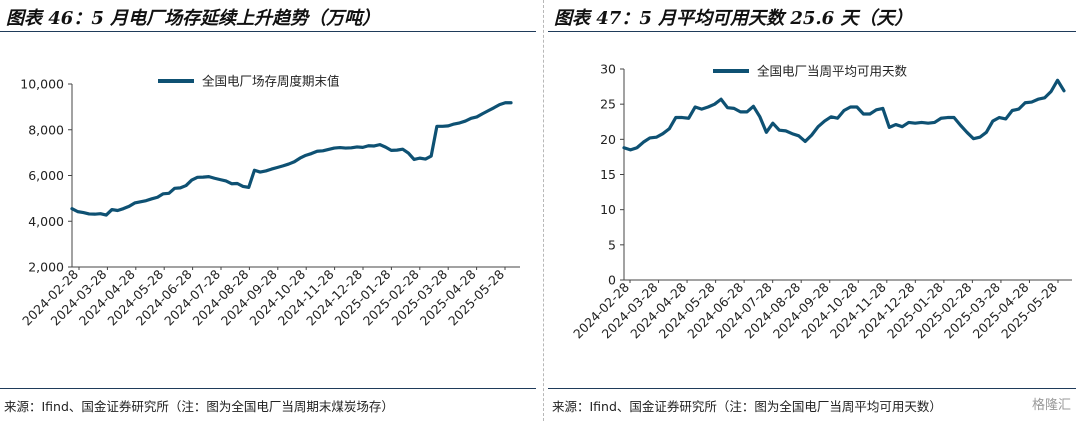  What do you see at coordinates (812, 388) in the screenshot?
I see `right-bottom-rule` at bounding box center [812, 388].